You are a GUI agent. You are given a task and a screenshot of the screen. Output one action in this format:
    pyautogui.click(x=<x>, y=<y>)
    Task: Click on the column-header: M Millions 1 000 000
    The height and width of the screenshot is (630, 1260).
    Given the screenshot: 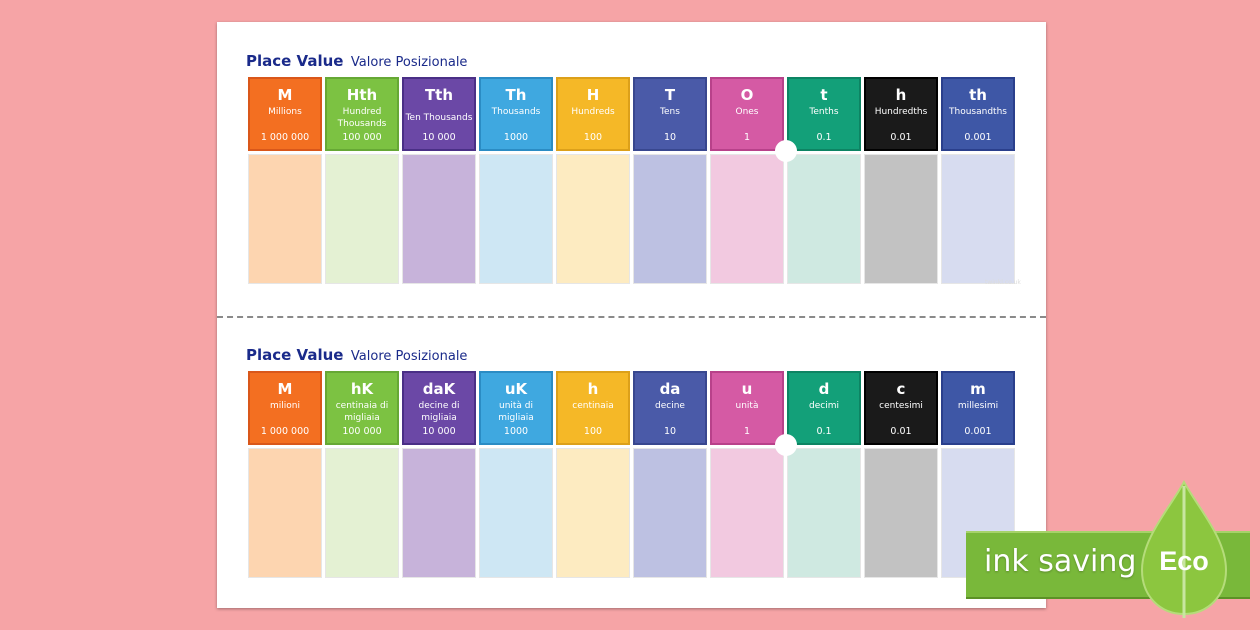 What is the action you would take?
    pyautogui.click(x=285, y=114)
    